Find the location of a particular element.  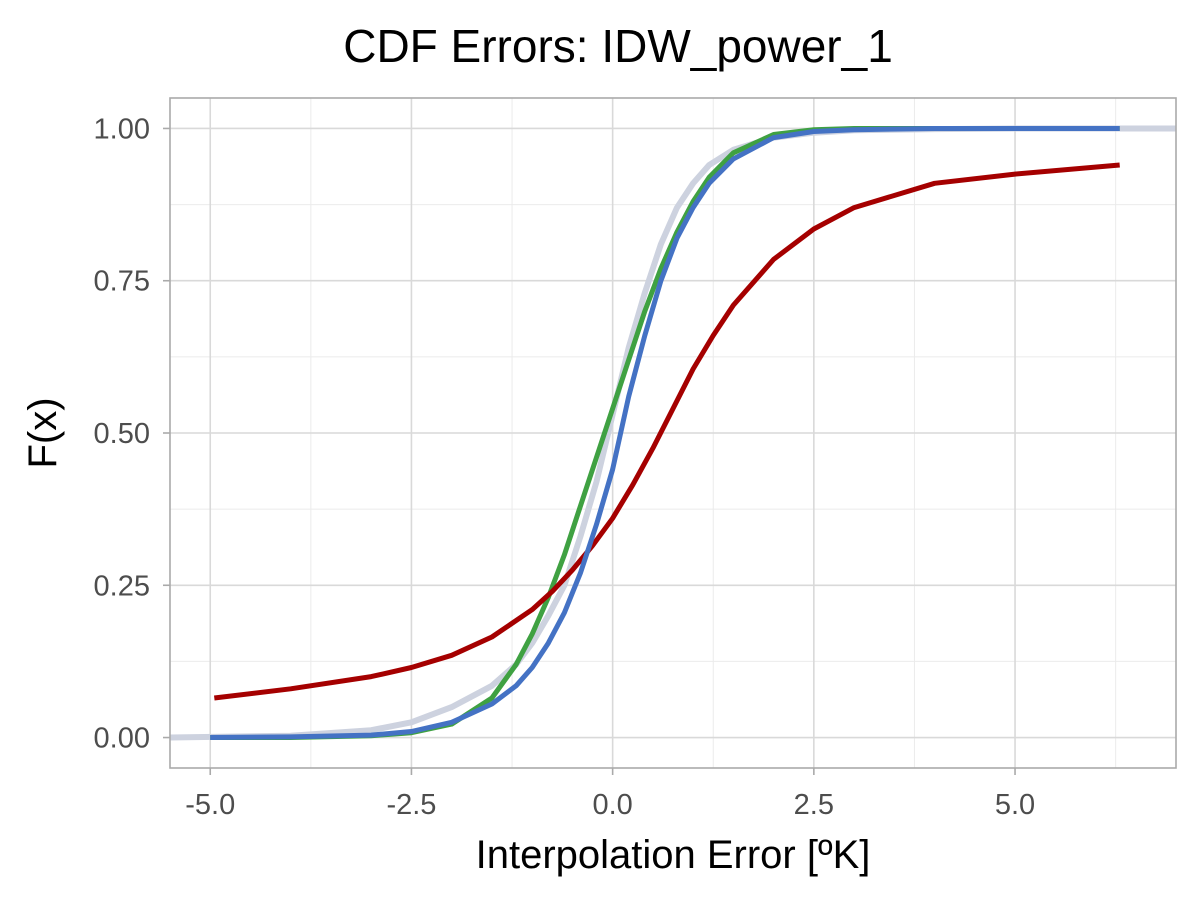

x-tick-label: 0.0 is located at coordinates (612, 805).